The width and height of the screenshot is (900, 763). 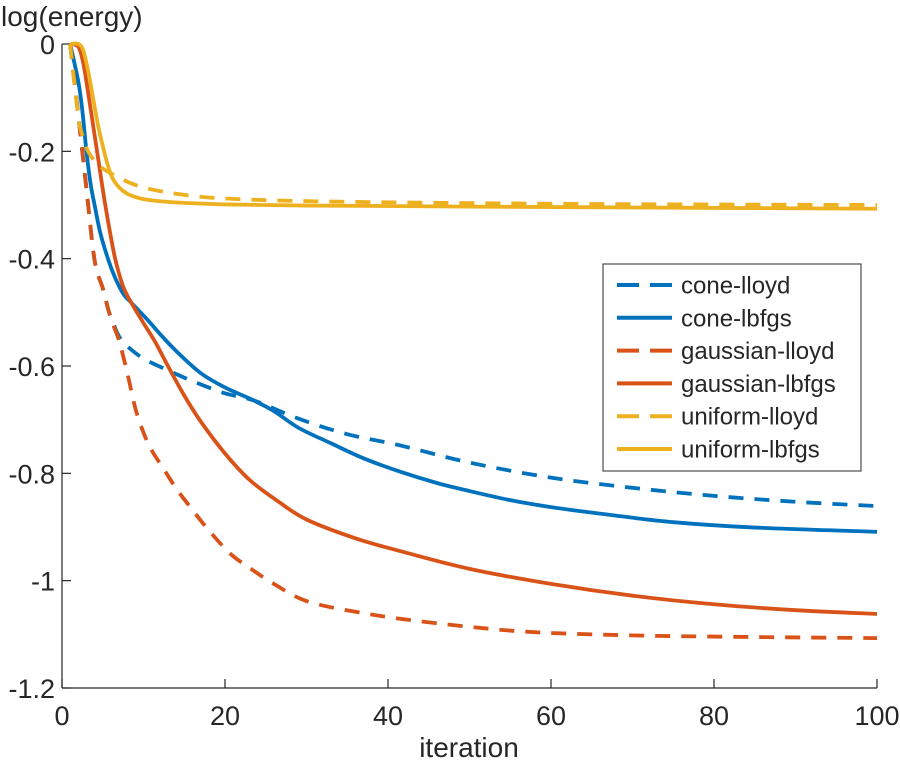 What do you see at coordinates (758, 384) in the screenshot?
I see `legend-label-gaussian-lbfgs: gaussian-lbfgs` at bounding box center [758, 384].